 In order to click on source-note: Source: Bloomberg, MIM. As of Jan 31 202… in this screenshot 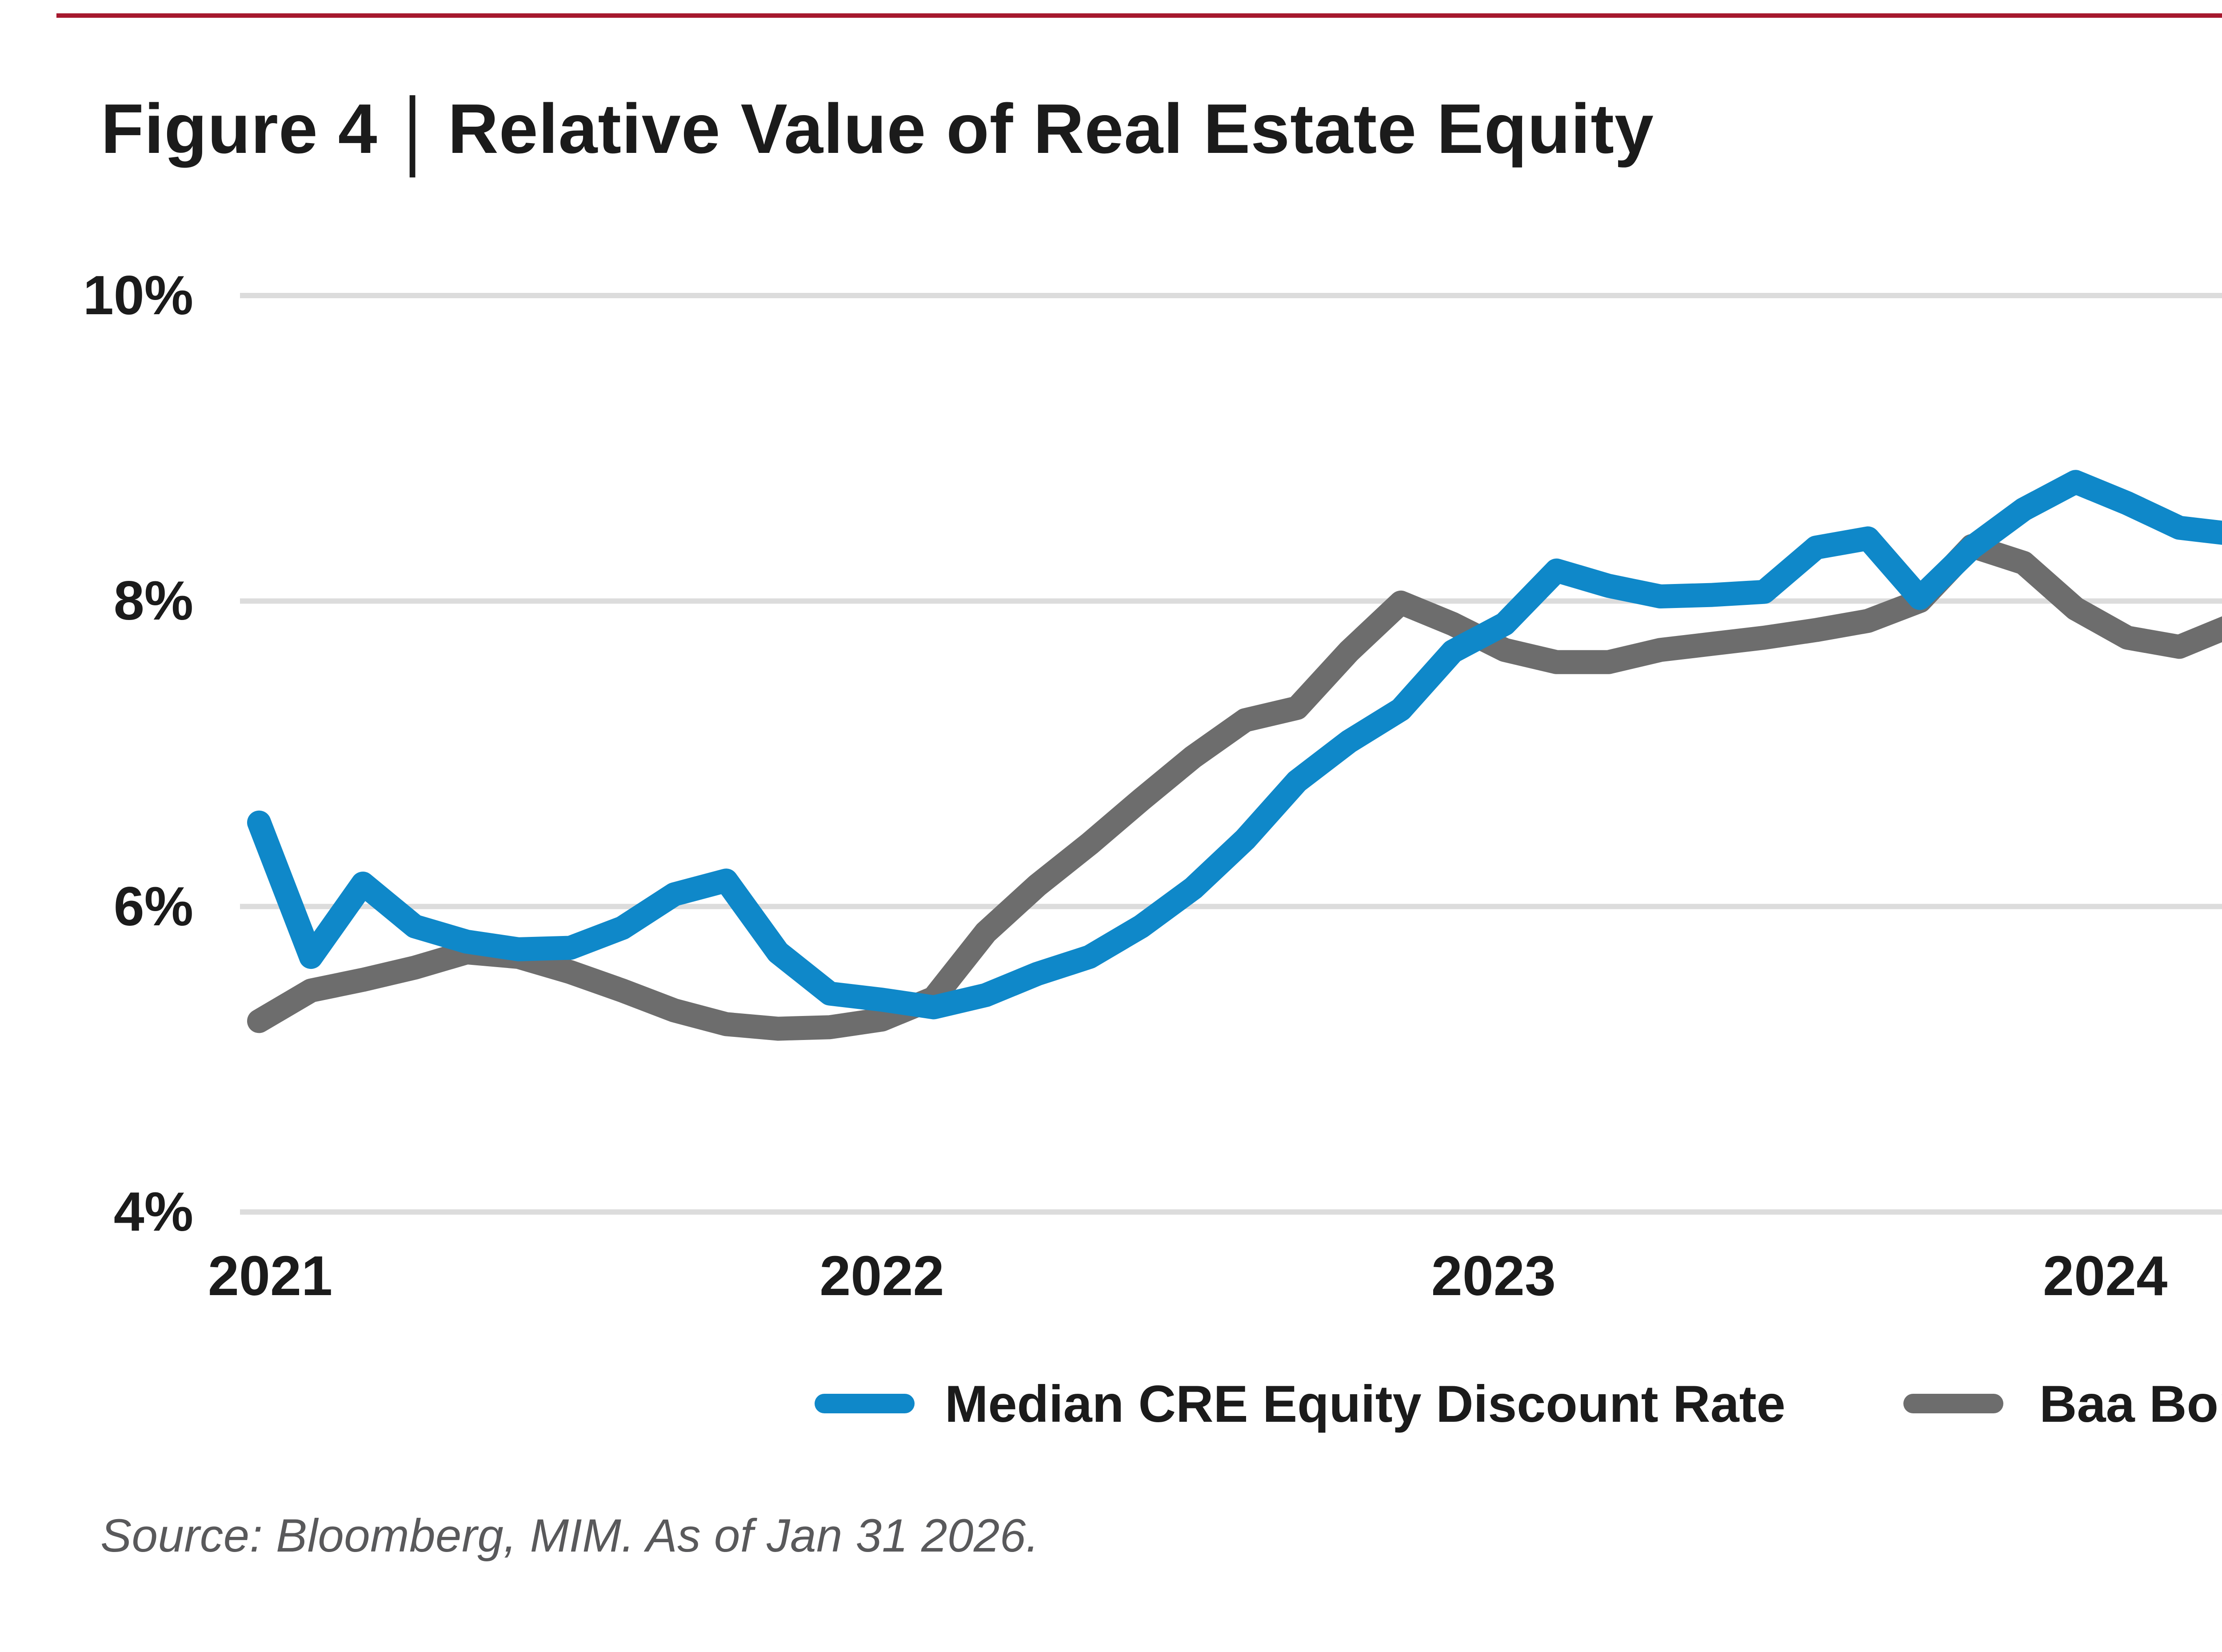, I will do `click(569, 1536)`.